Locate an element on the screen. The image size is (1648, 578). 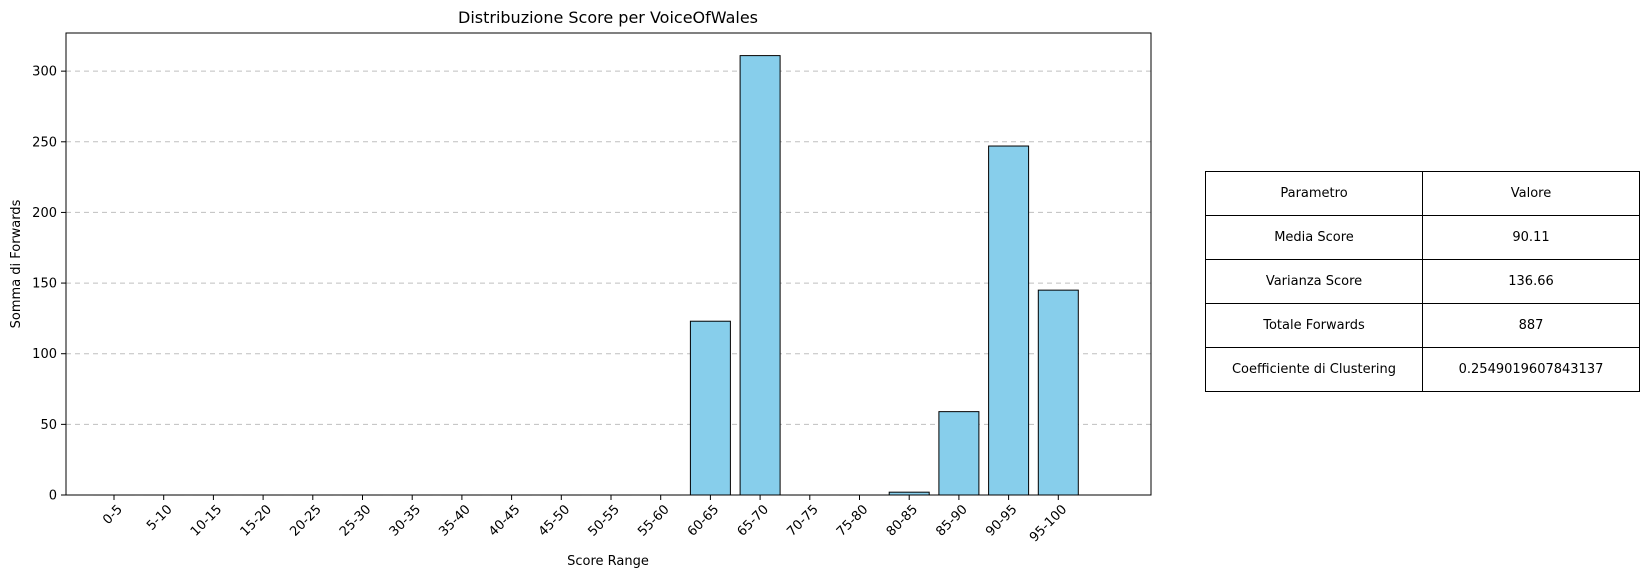
x-tick-label: 45-50 is located at coordinates (554, 520).